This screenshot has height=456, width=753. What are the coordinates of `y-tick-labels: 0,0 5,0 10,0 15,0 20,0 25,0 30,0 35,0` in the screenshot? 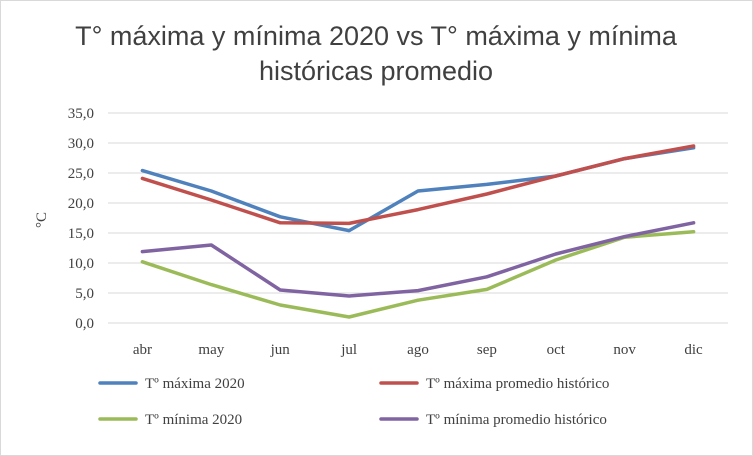 It's located at (81, 219).